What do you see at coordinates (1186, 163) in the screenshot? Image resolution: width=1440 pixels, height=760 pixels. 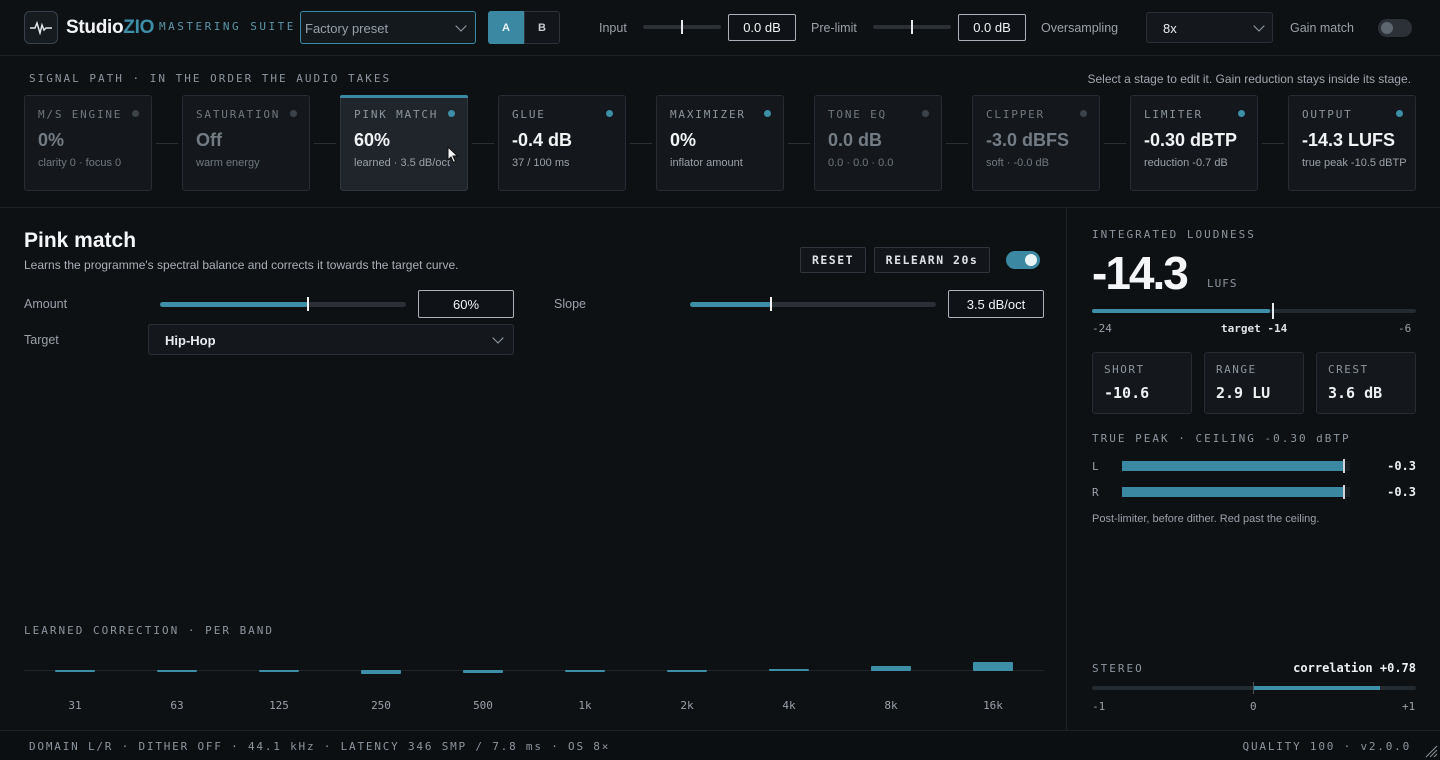 I see `stage-detail: reduction -0.7 dB` at bounding box center [1186, 163].